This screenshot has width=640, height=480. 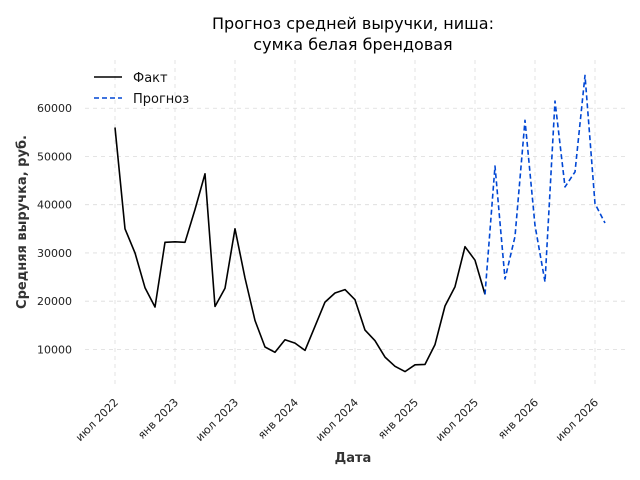 I want to click on x-axis-label: Дата, so click(x=353, y=458).